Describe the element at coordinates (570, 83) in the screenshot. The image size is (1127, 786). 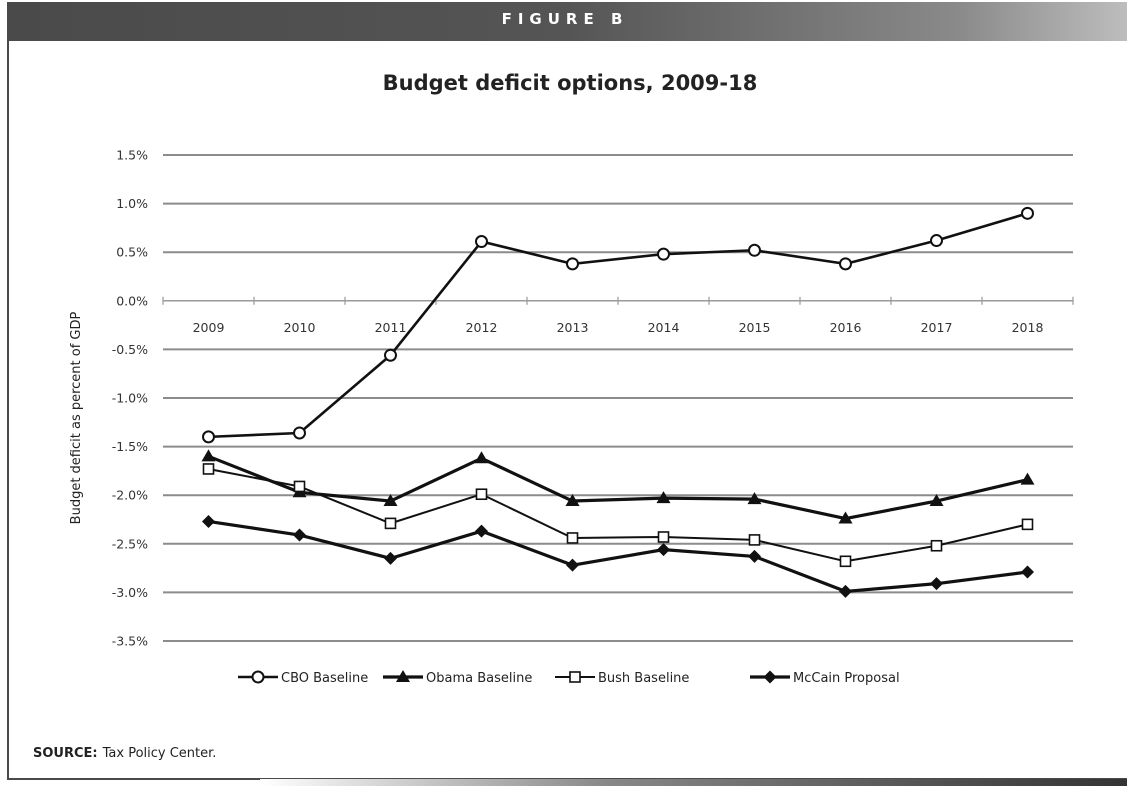
I see `chart-title: Budget deficit options, 2009-18` at that location.